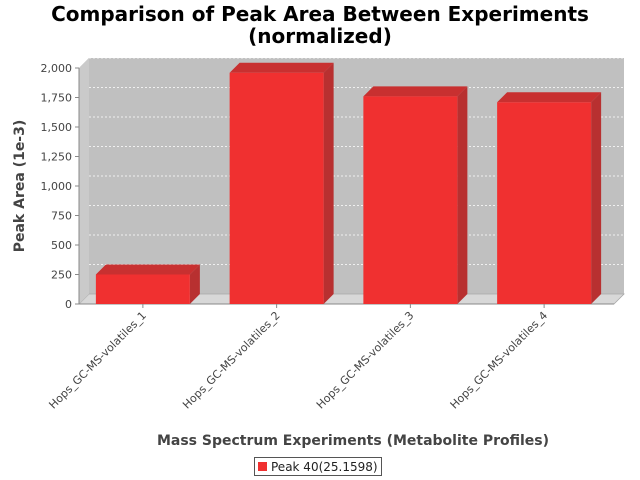 The height and width of the screenshot is (480, 640). Describe the element at coordinates (57, 127) in the screenshot. I see `y-tick-label: 1,500` at that location.